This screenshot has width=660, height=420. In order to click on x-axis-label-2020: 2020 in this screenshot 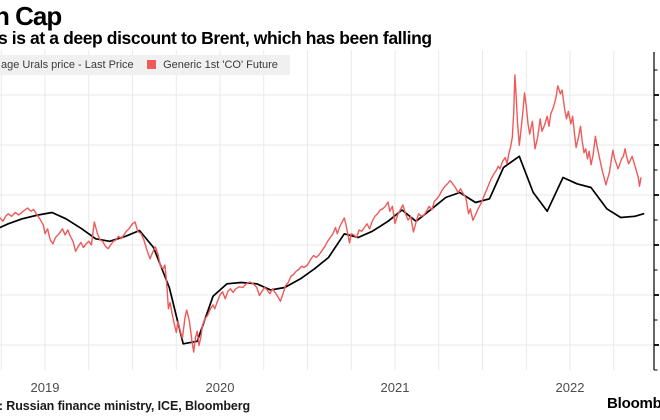, I will do `click(220, 387)`.